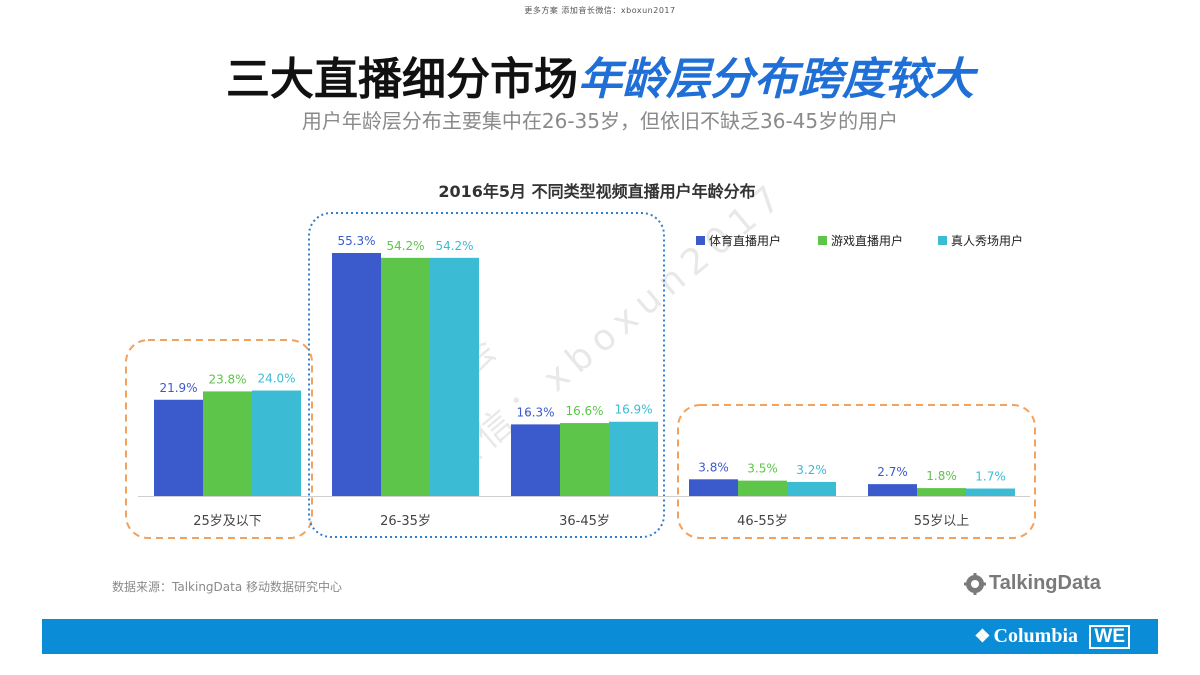  I want to click on page-subtitle: 用户年龄层分布主要集中在26-35岁，但依旧不缺乏36-45岁的用户, so click(600, 121).